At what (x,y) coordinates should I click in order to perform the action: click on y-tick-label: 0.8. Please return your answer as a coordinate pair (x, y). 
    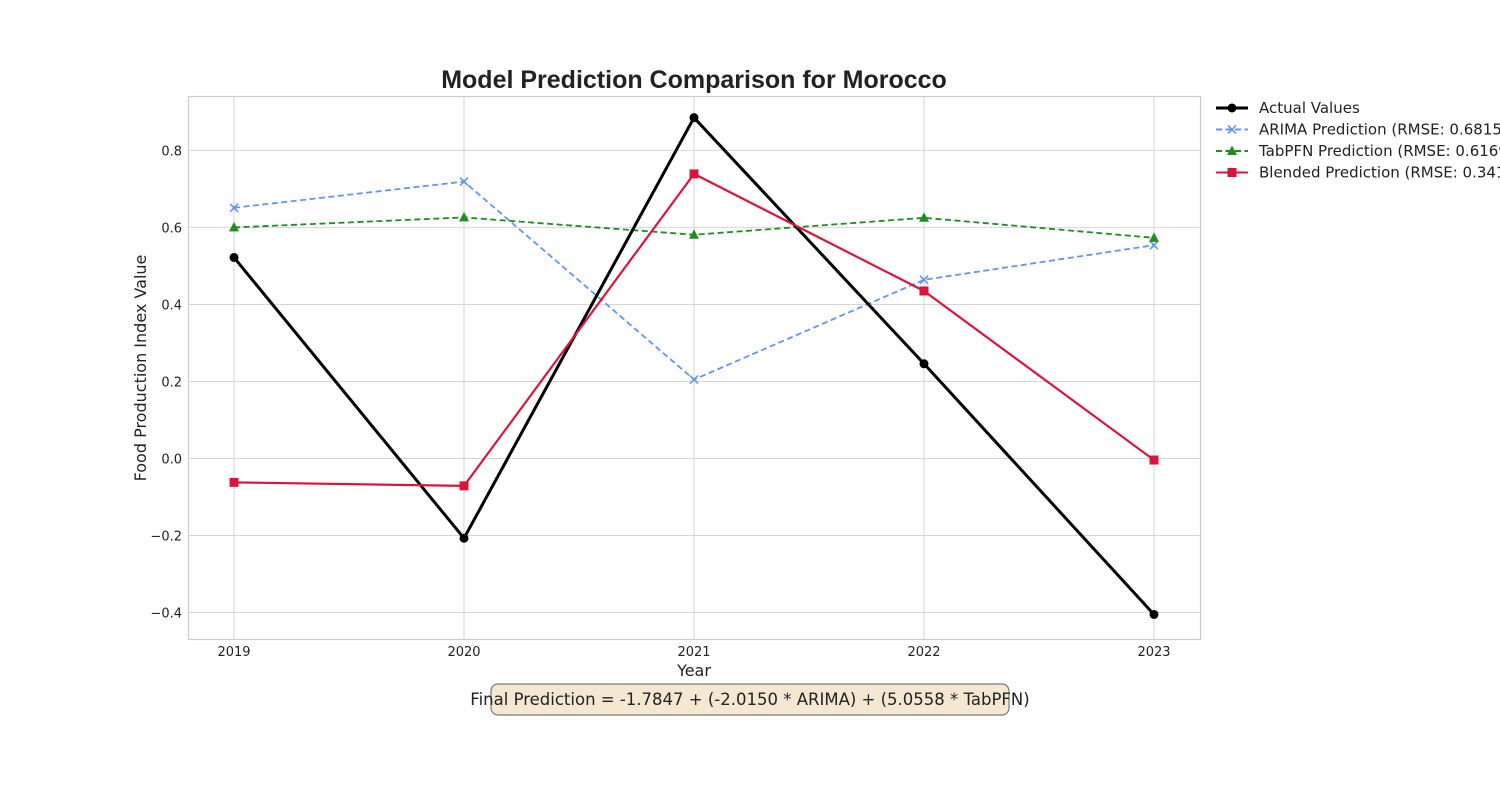
    Looking at the image, I should click on (171, 151).